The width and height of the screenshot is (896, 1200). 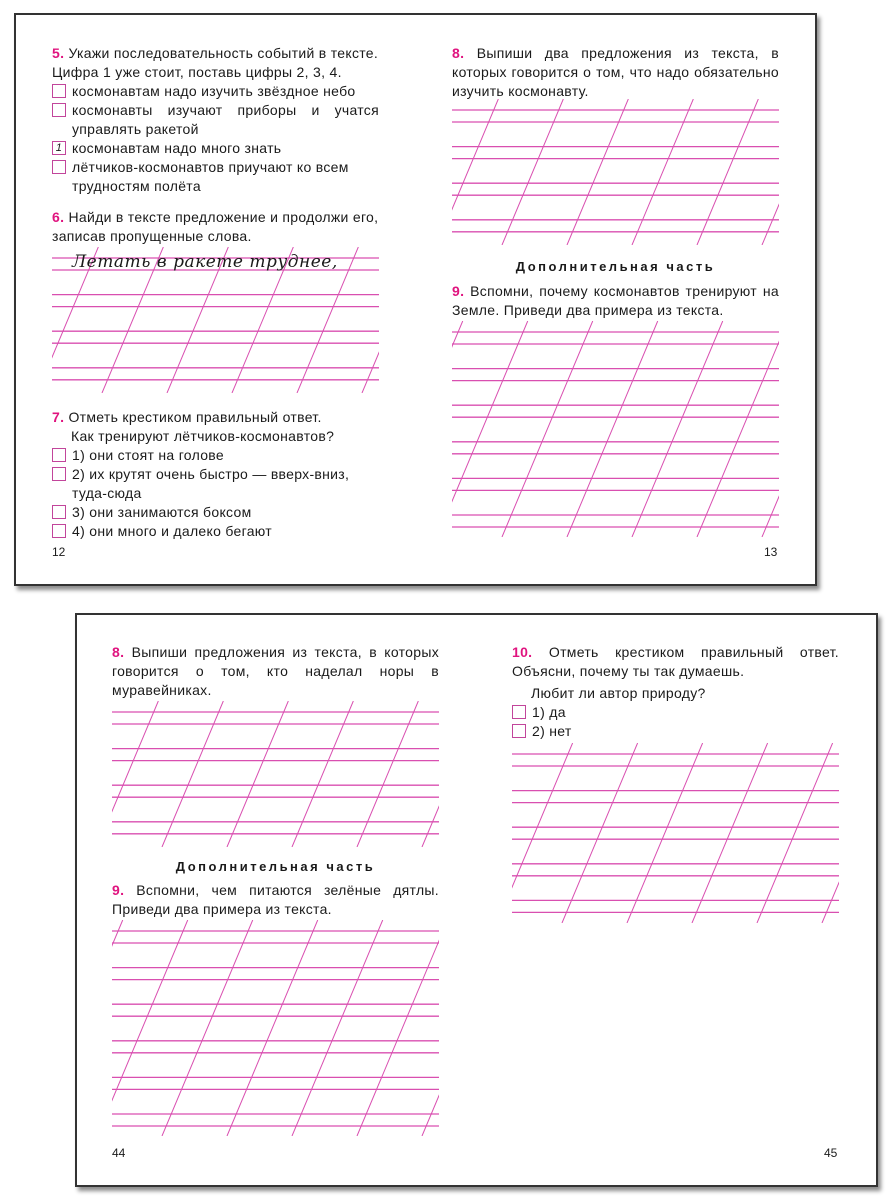 I want to click on task-text: Отметь крестиком правильный ответ., so click(x=195, y=417).